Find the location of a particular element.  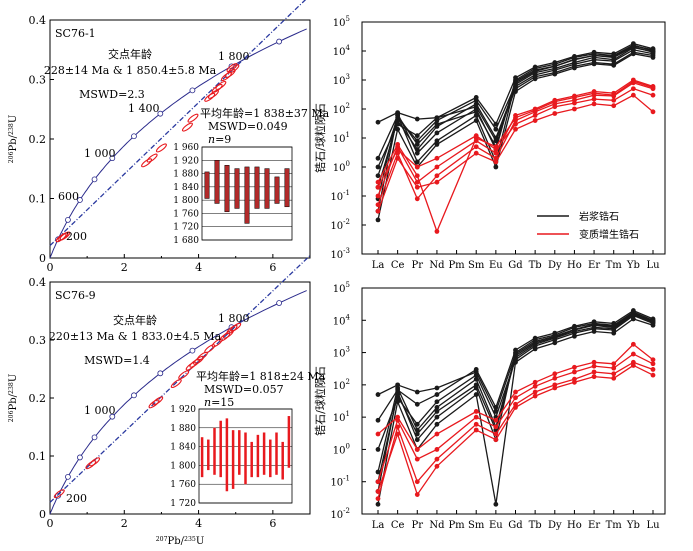

element-label: Ce is located at coordinates (398, 525).